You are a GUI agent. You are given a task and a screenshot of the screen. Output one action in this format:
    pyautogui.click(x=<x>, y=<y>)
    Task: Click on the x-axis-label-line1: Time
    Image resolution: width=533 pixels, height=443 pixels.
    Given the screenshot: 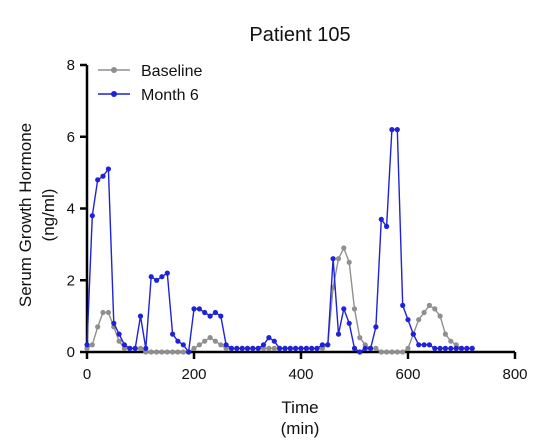 What is the action you would take?
    pyautogui.click(x=299, y=407)
    